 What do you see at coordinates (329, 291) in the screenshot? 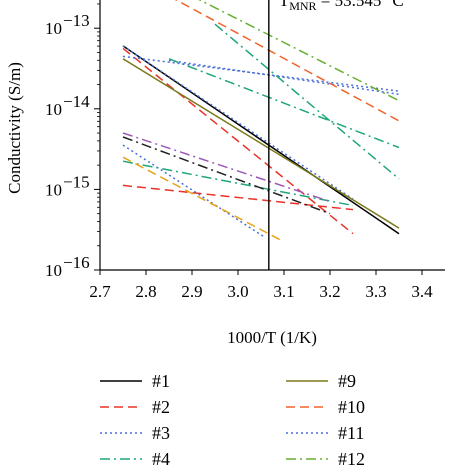
I see `x-tick-label: 3.2` at bounding box center [329, 291].